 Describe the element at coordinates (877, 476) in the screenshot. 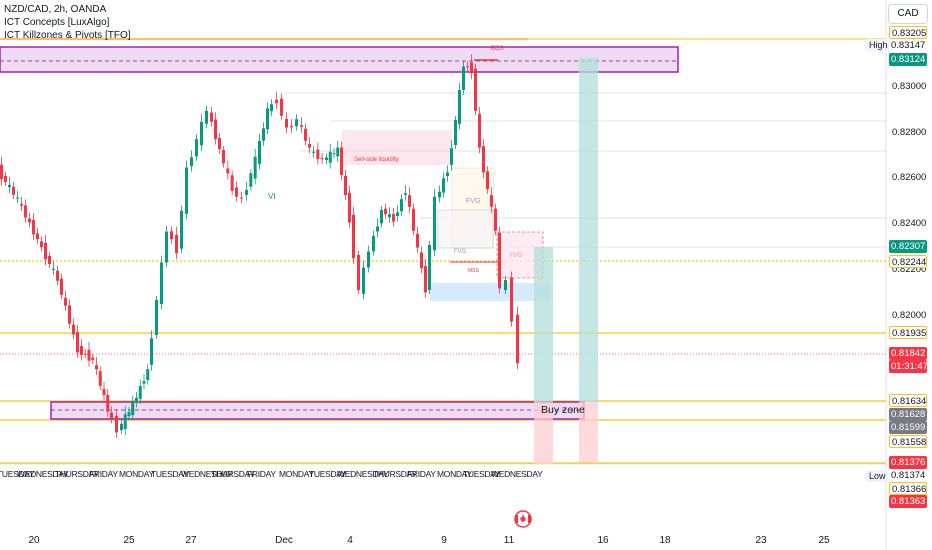

I see `low-tag: Low` at that location.